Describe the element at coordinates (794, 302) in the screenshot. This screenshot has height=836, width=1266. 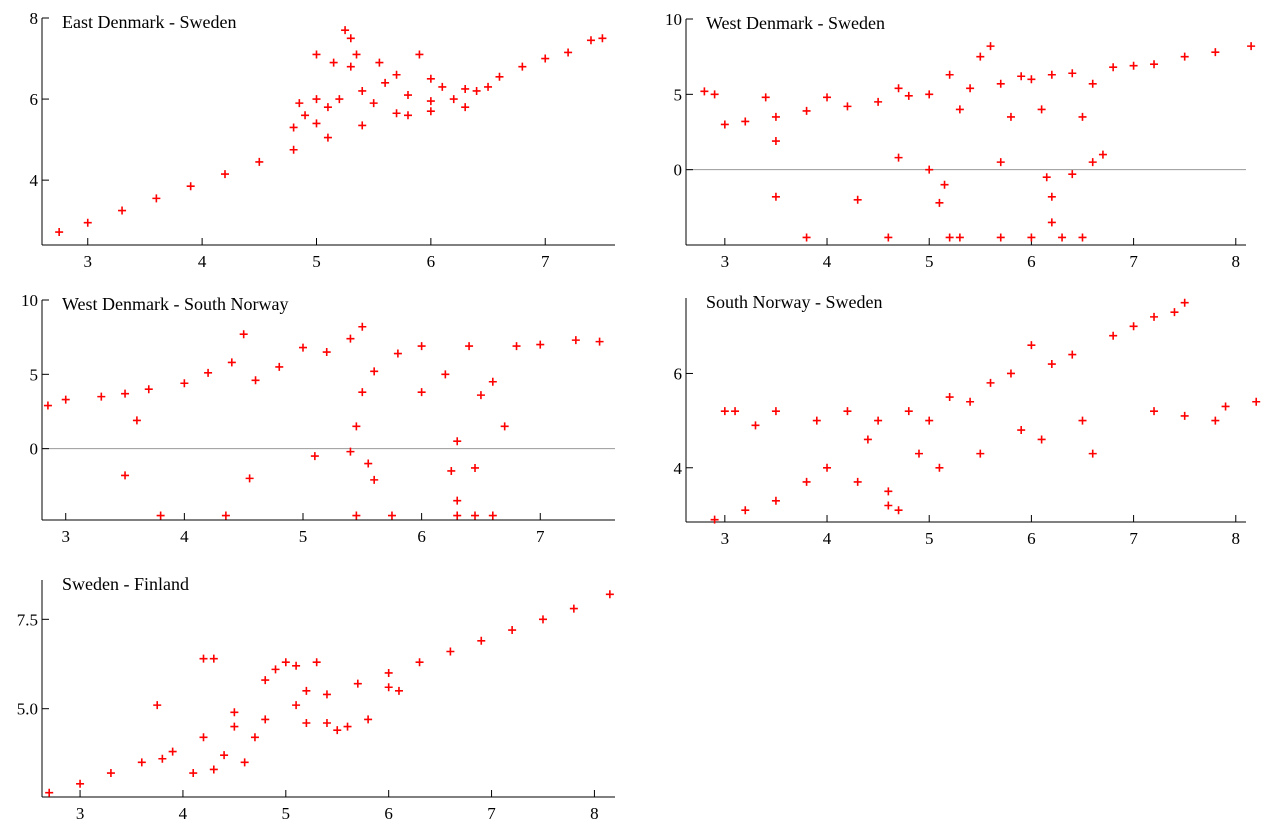
I see `chart-title: South Norway - Sweden` at that location.